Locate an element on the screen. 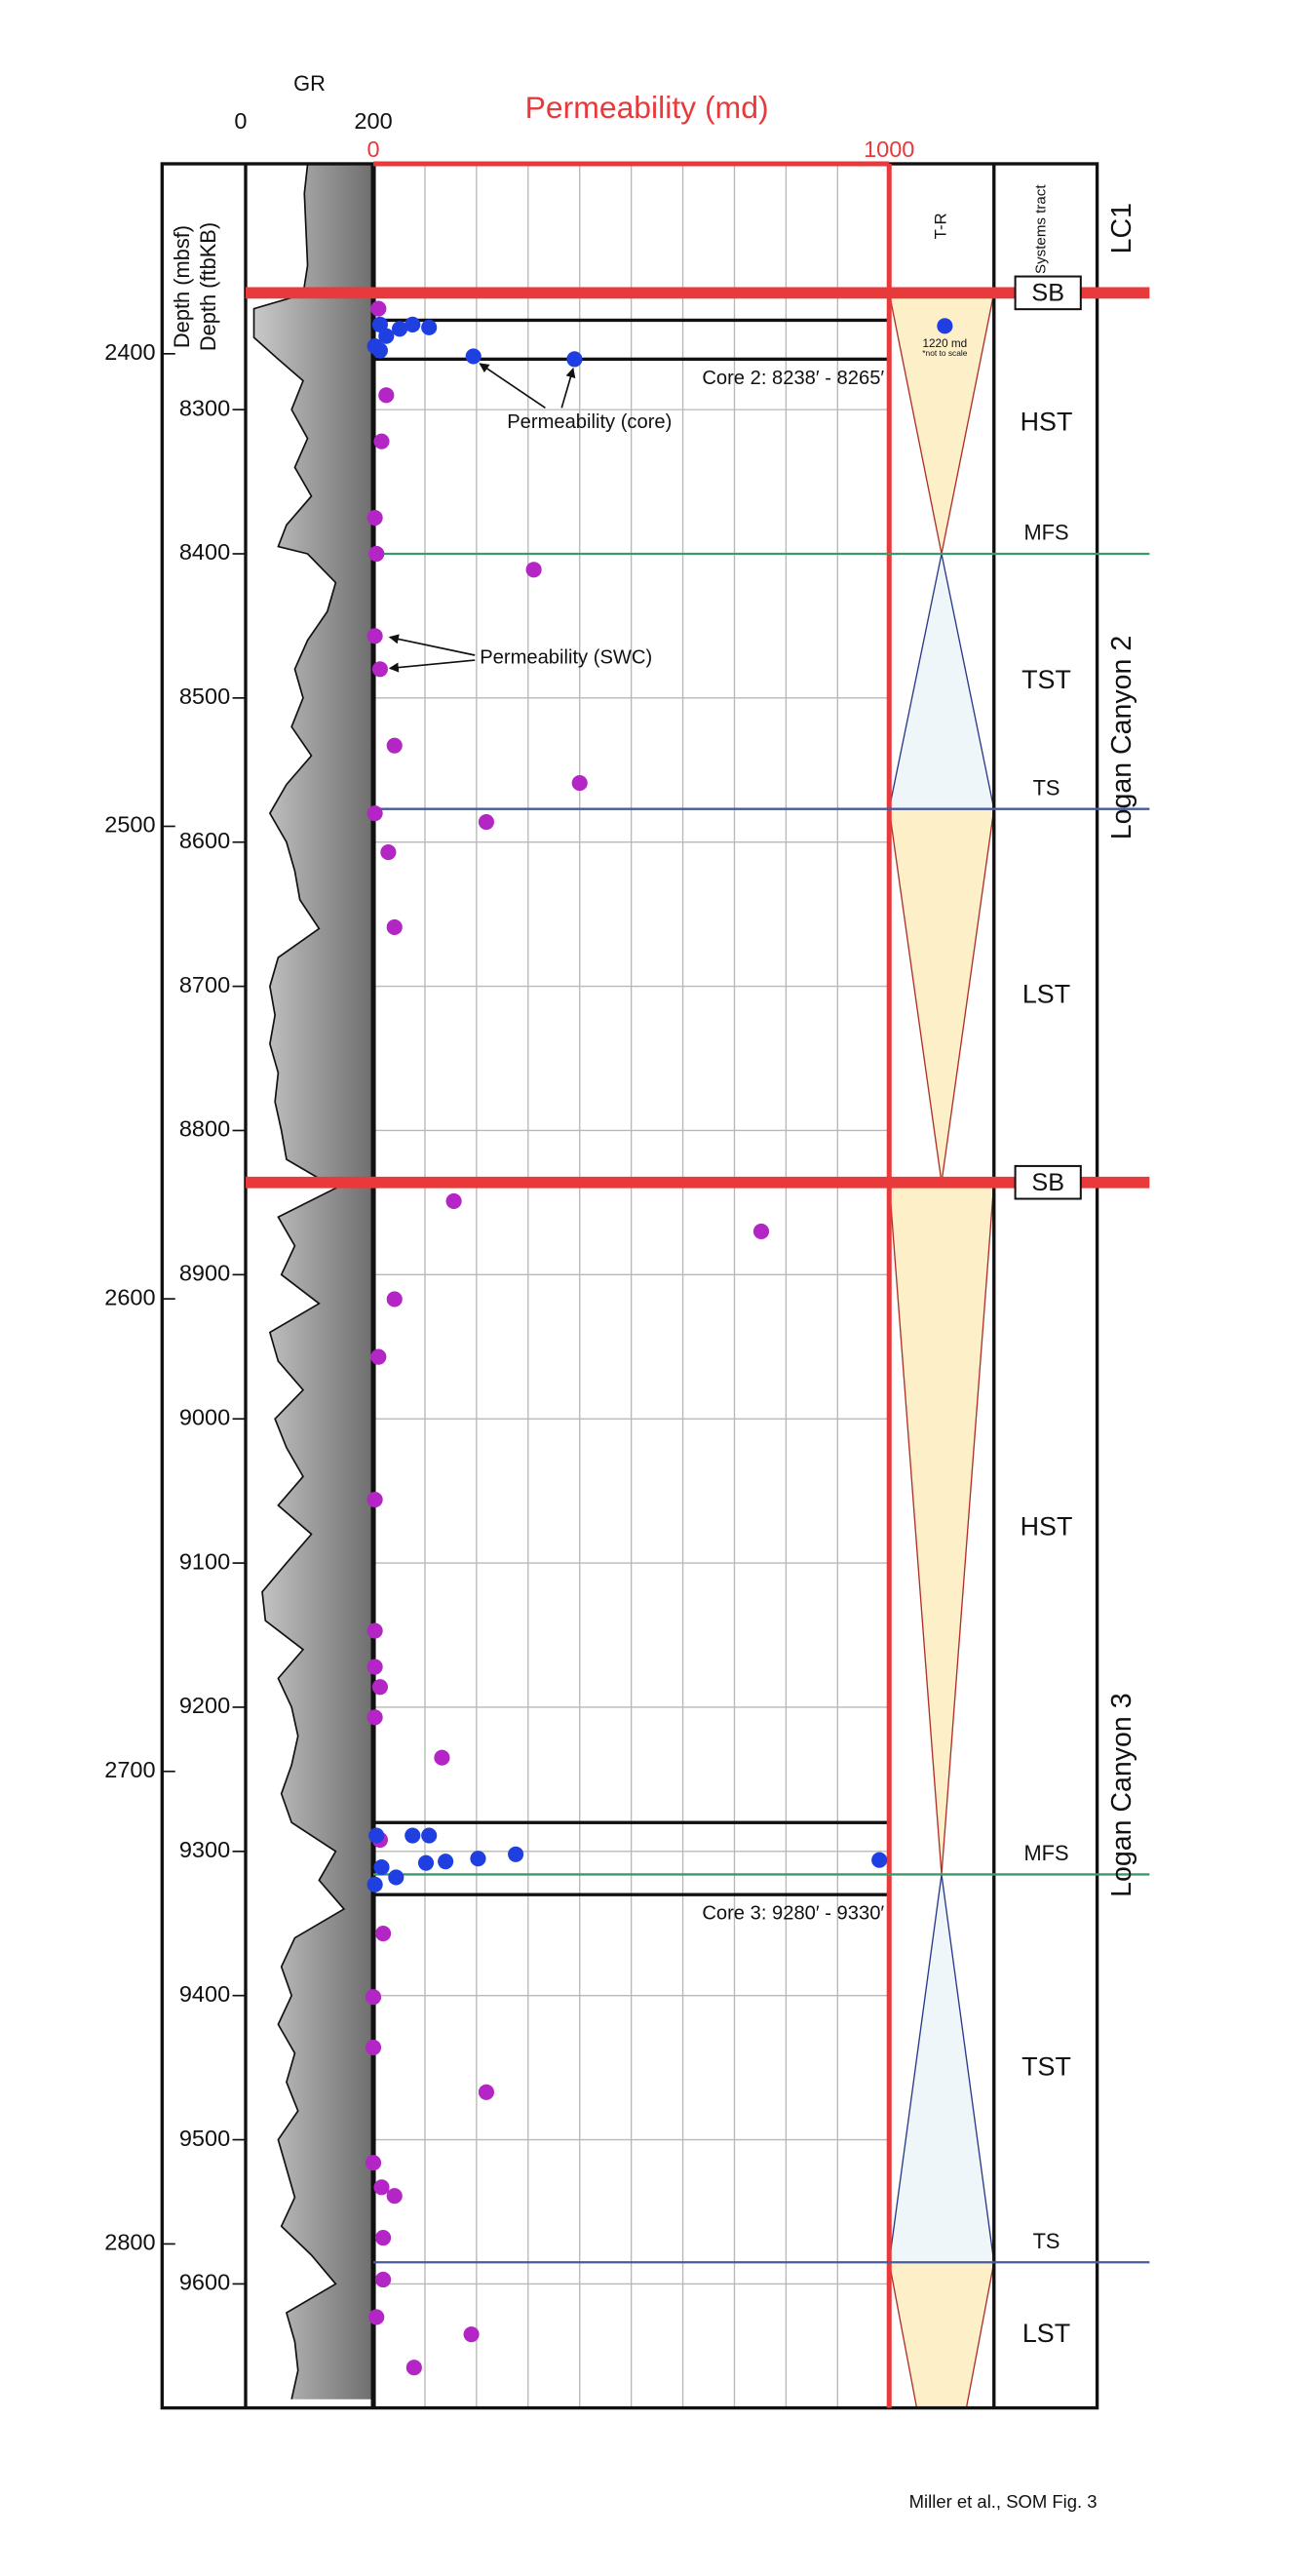 The image size is (1310, 2576). y-tick-label: 8500 is located at coordinates (205, 696).